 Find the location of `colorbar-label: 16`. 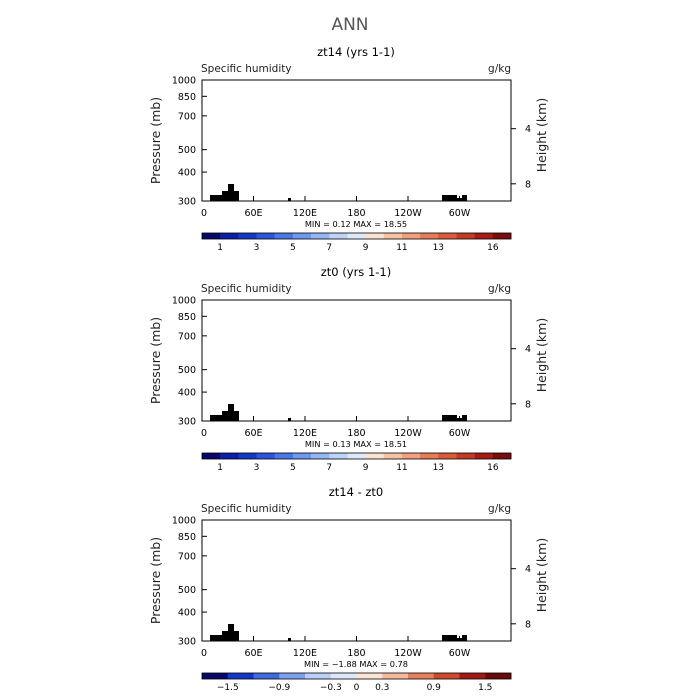

colorbar-label: 16 is located at coordinates (493, 248).